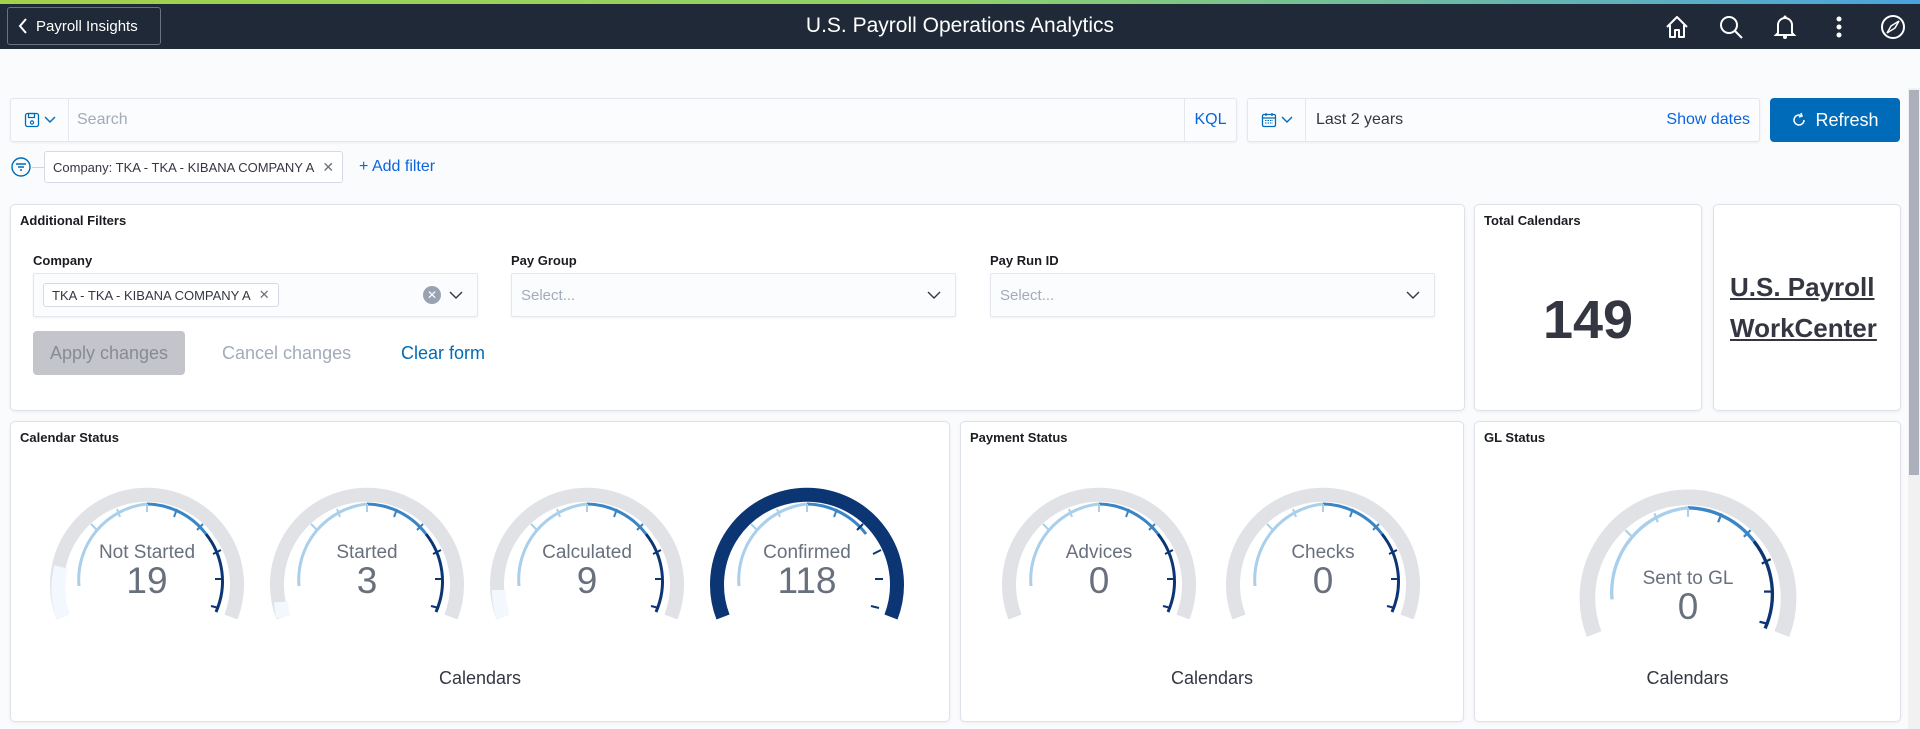 The width and height of the screenshot is (1920, 729). Describe the element at coordinates (22, 26) in the screenshot. I see `chevron-left-icon` at that location.